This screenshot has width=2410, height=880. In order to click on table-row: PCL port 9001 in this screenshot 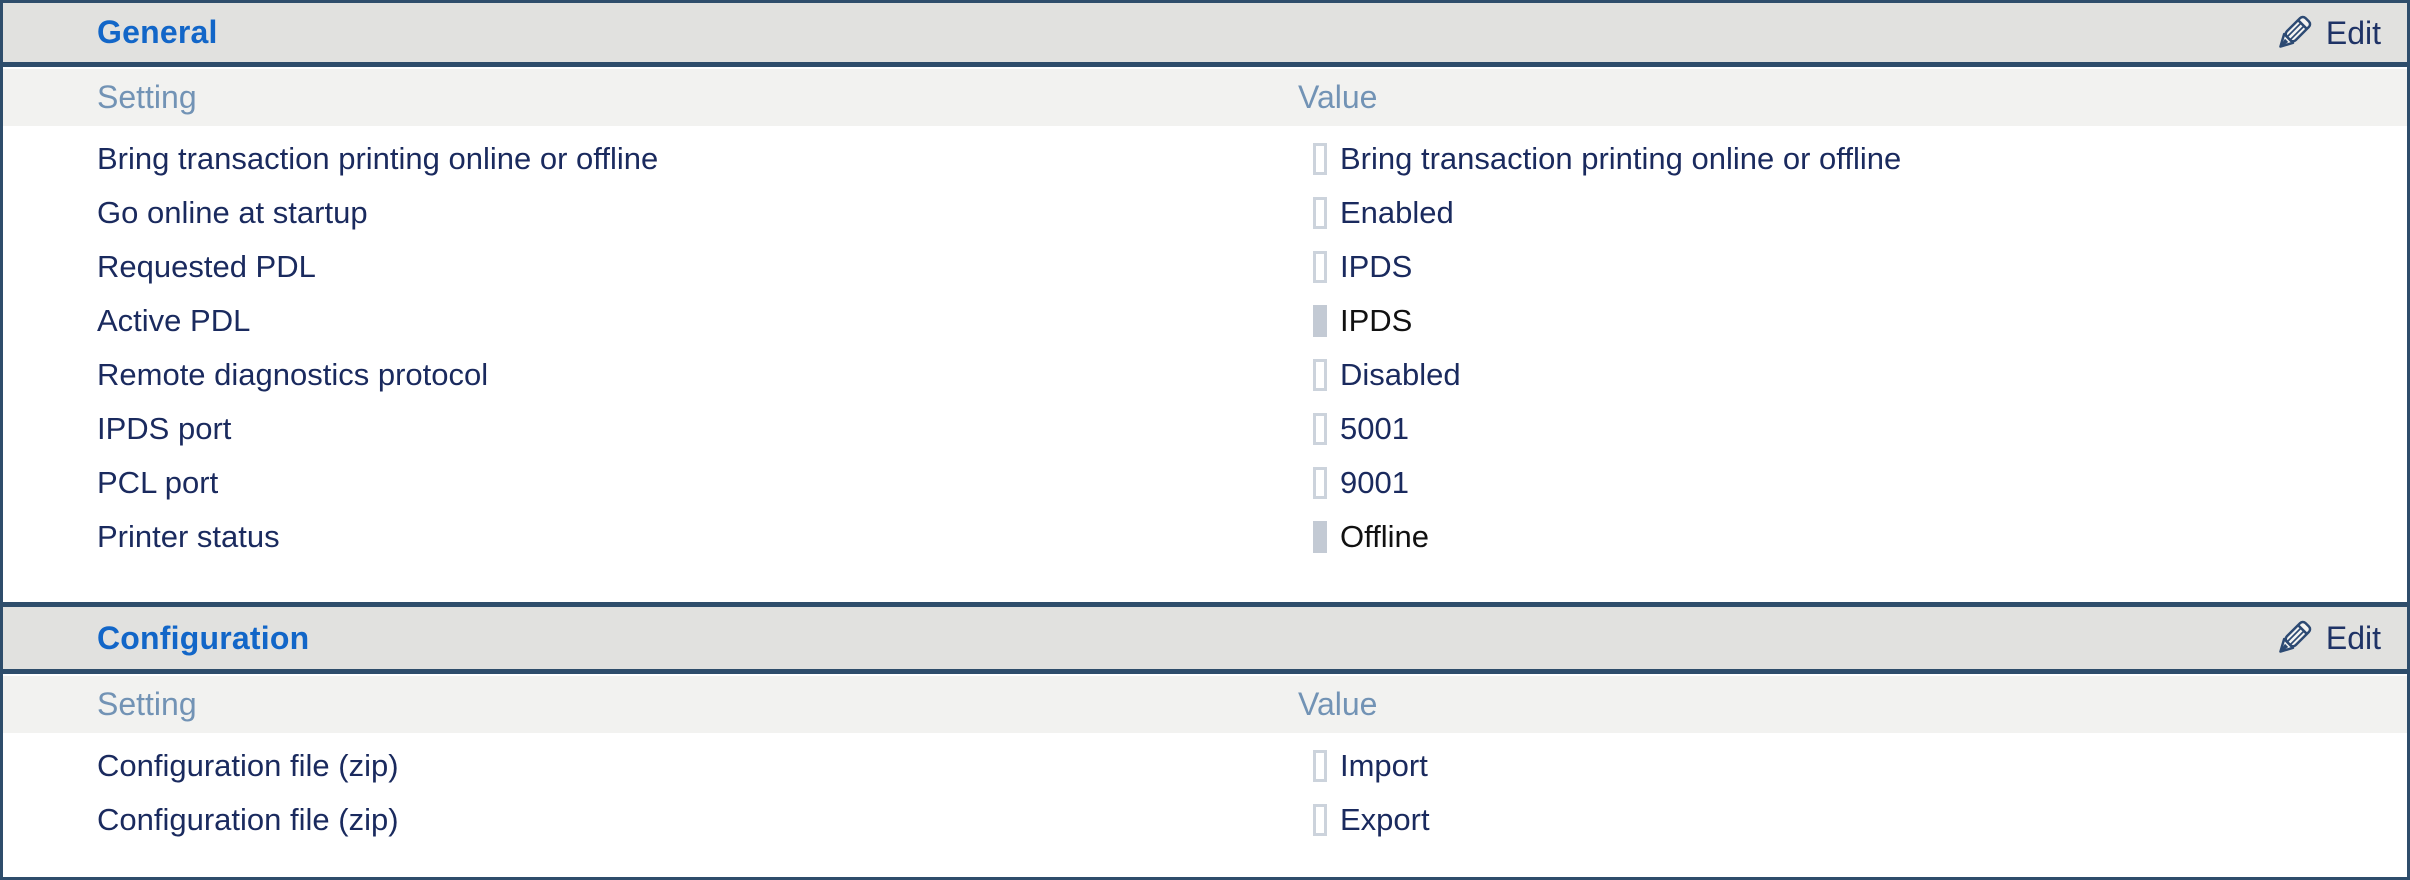, I will do `click(1205, 483)`.